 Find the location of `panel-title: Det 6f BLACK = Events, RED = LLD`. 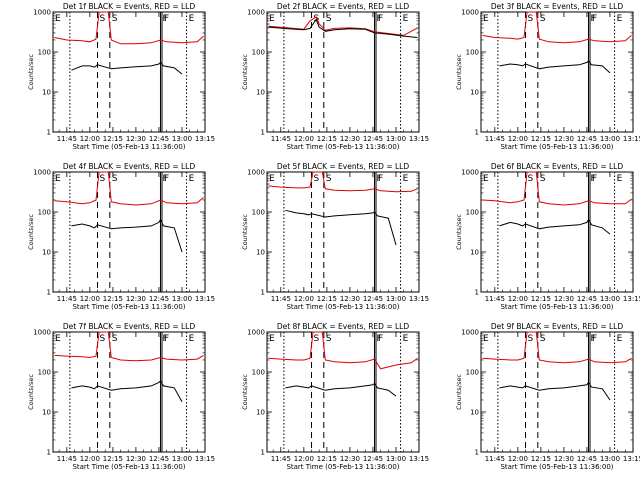

panel-title: Det 6f BLACK = Events, RED = LLD is located at coordinates (557, 166).